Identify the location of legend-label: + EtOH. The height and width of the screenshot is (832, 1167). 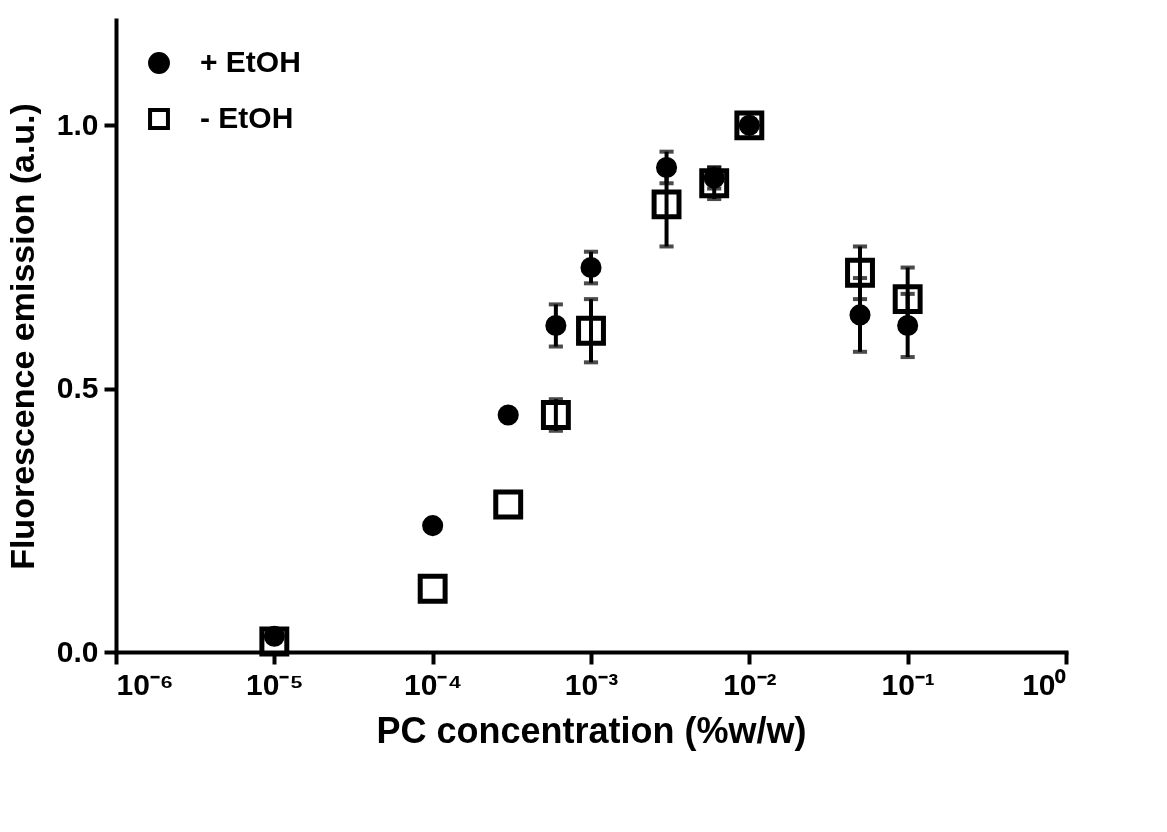
(250, 61).